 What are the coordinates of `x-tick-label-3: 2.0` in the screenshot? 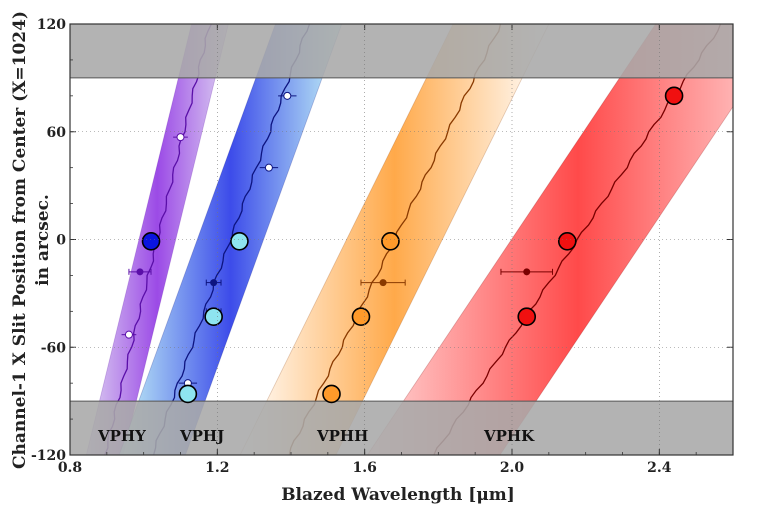 It's located at (512, 468).